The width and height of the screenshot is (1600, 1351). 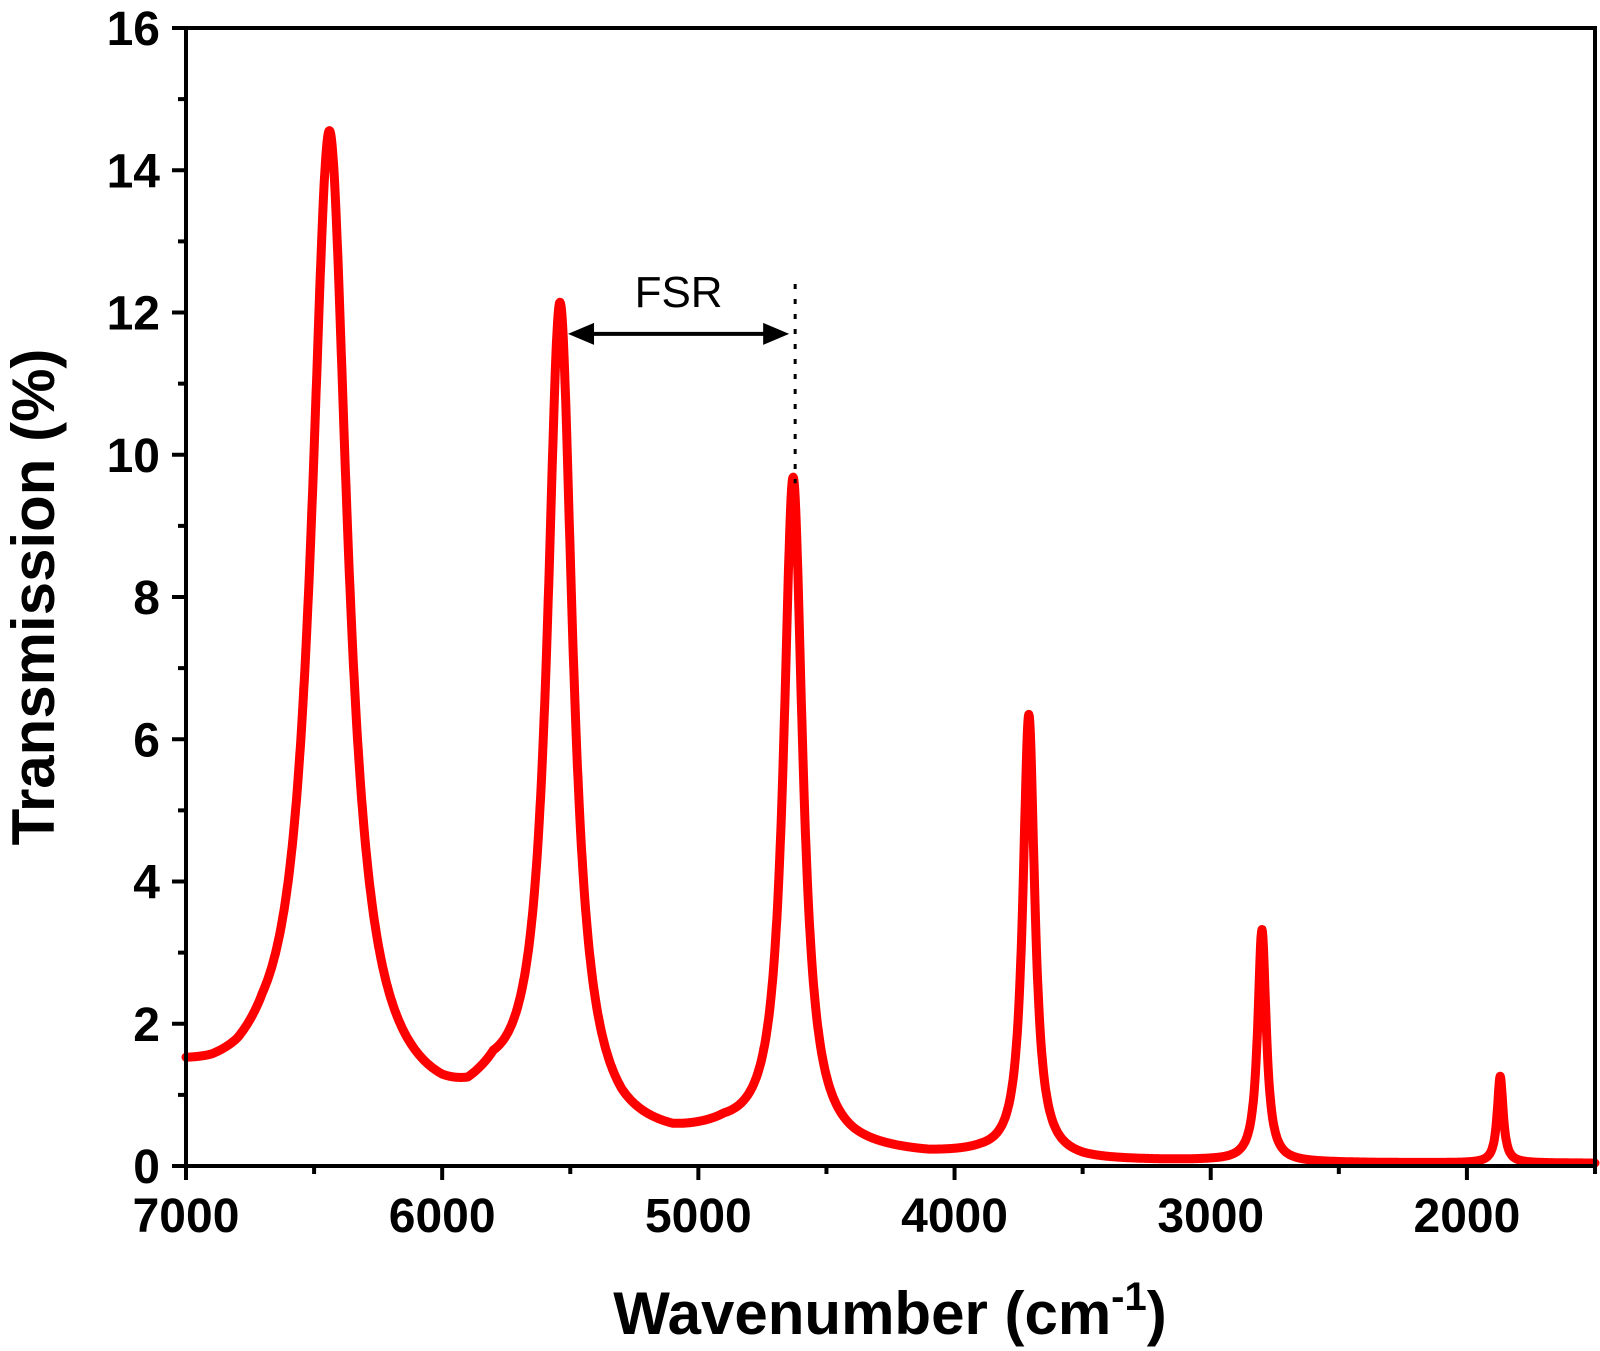 What do you see at coordinates (133, 456) in the screenshot?
I see `y-tick-label: 10` at bounding box center [133, 456].